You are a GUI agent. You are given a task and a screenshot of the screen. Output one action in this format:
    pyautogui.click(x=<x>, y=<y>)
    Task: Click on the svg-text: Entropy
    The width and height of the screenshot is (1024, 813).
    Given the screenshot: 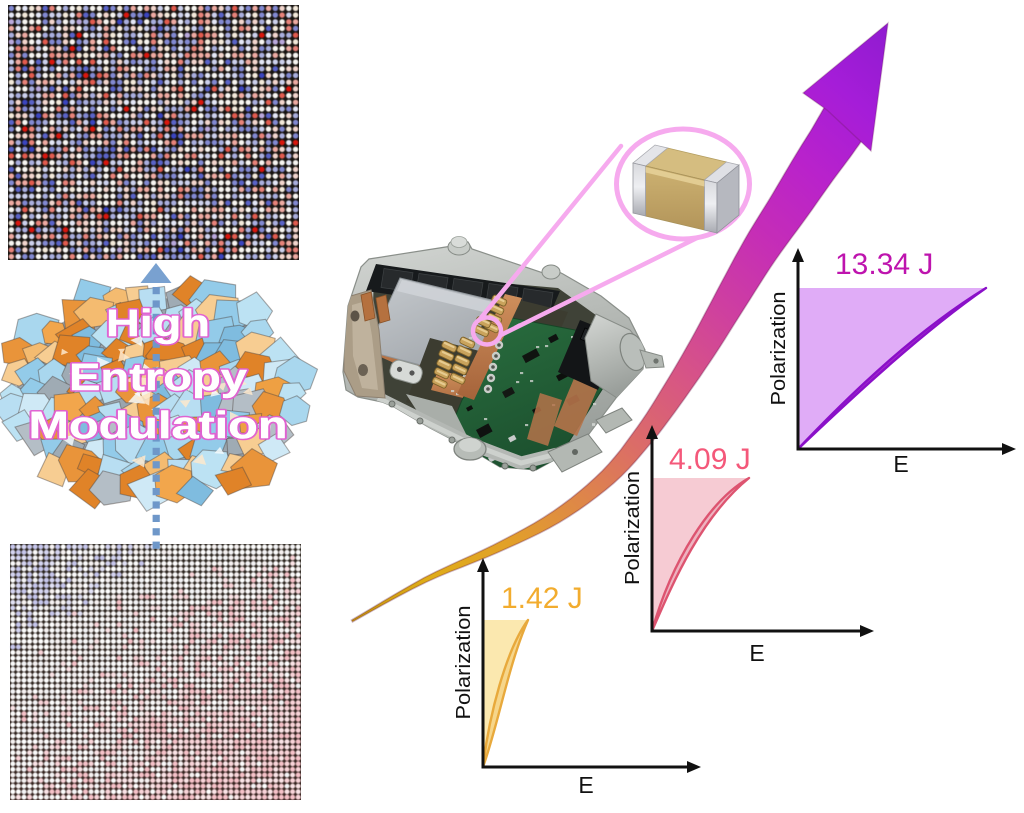 What is the action you would take?
    pyautogui.click(x=158, y=378)
    